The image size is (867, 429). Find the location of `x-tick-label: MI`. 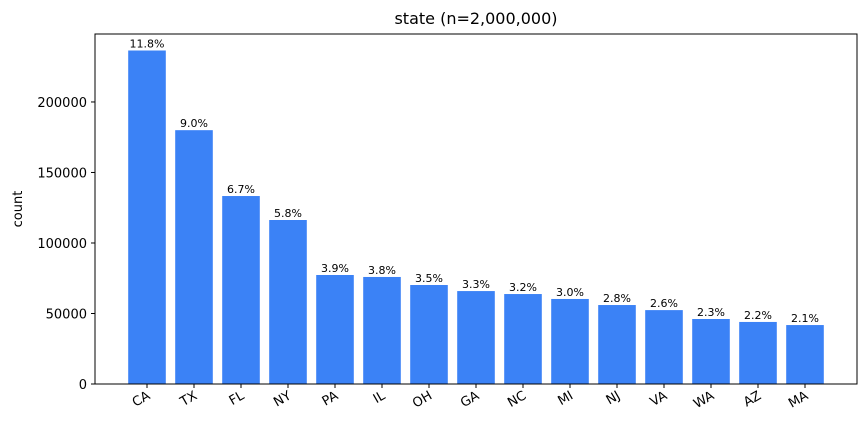

x-tick-label: MI is located at coordinates (565, 398).